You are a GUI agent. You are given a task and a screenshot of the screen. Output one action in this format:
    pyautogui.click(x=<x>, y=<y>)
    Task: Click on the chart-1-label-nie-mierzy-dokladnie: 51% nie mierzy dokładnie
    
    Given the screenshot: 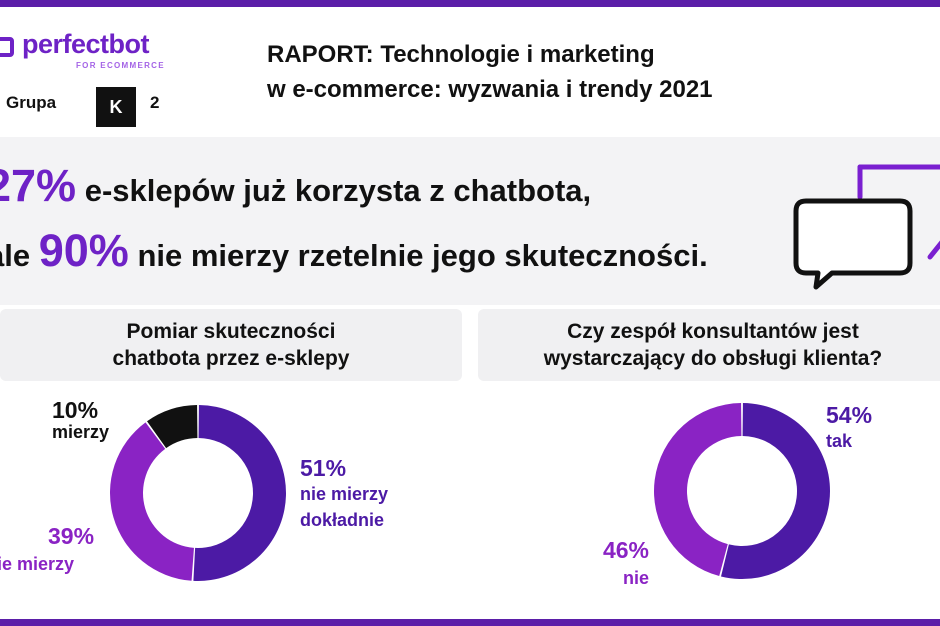 What is the action you would take?
    pyautogui.click(x=344, y=493)
    